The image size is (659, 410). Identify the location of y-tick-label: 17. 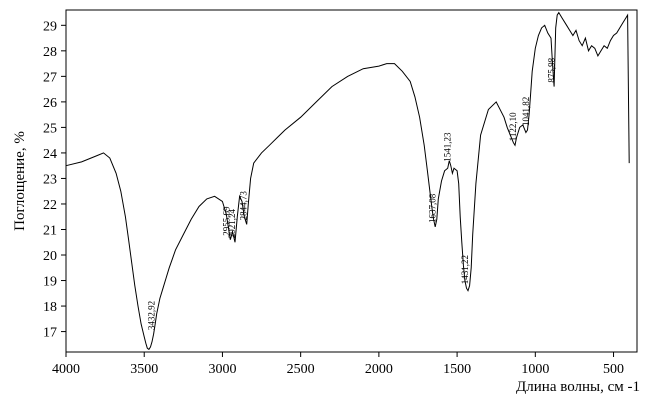
(50, 333).